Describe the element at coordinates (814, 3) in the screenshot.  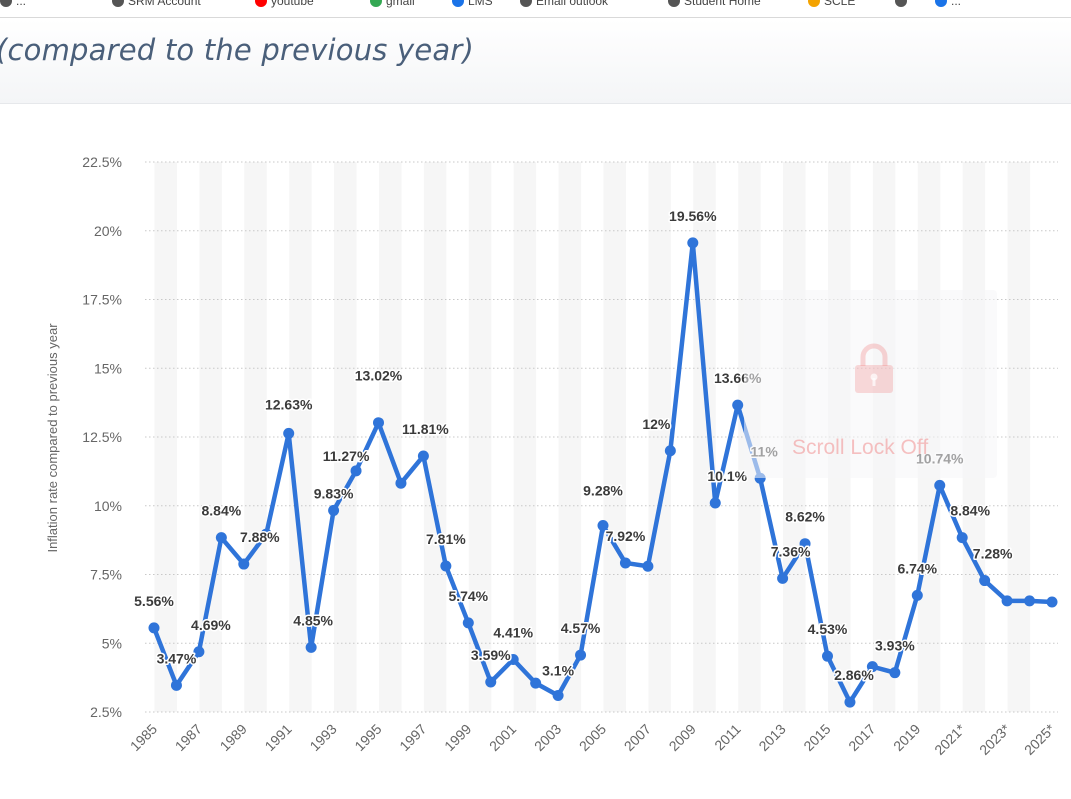
I see `puzzle-icon` at that location.